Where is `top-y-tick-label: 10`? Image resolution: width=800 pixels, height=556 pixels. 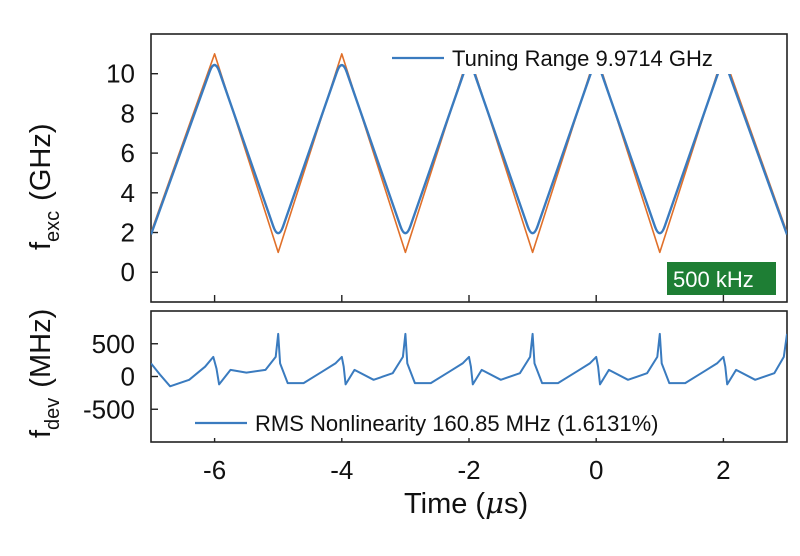 top-y-tick-label: 10 is located at coordinates (120, 74).